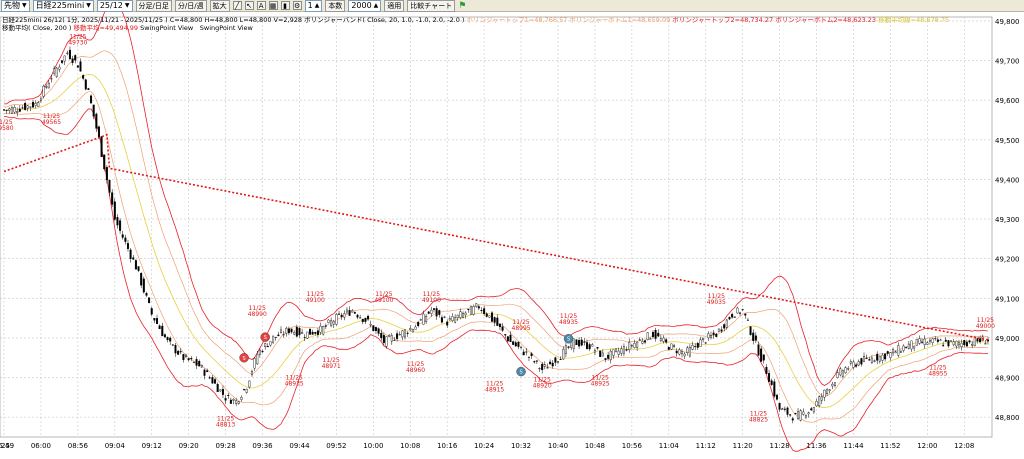 The image size is (1024, 459). What do you see at coordinates (41, 446) in the screenshot?
I see `x-tick-label: 06:00` at bounding box center [41, 446].